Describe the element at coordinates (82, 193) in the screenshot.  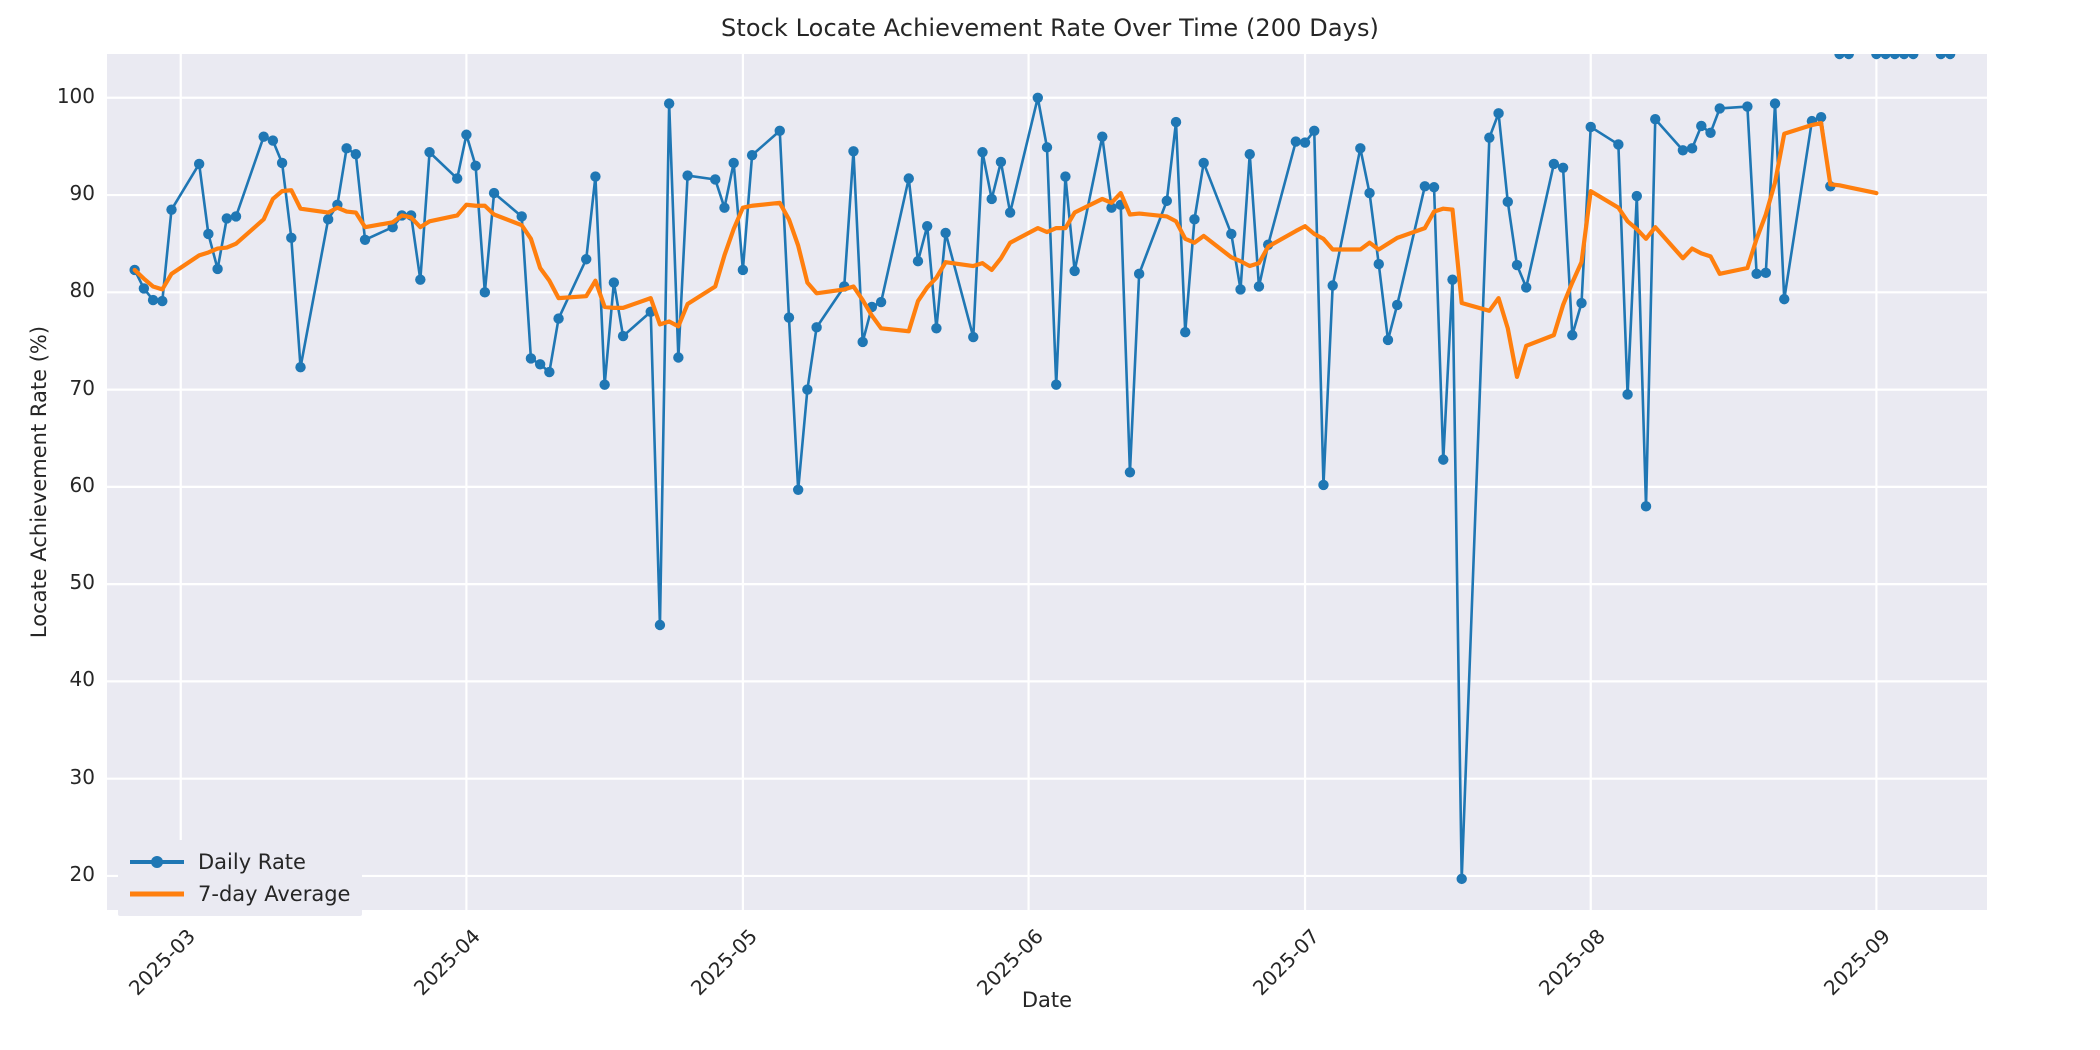
I see `y-tick-label: 90` at that location.